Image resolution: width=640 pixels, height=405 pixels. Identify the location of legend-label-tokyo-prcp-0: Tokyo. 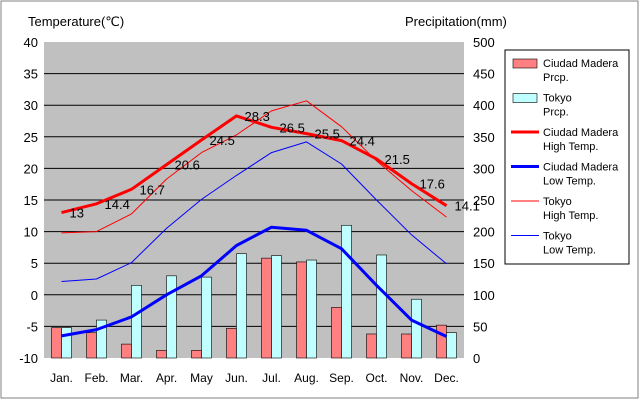
(557, 99).